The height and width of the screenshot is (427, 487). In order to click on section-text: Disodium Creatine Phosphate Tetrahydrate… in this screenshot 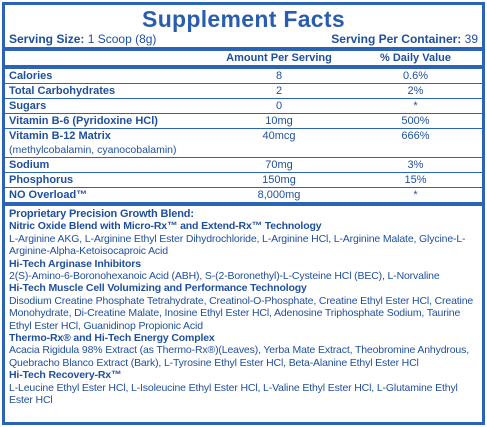, I will do `click(241, 313)`.